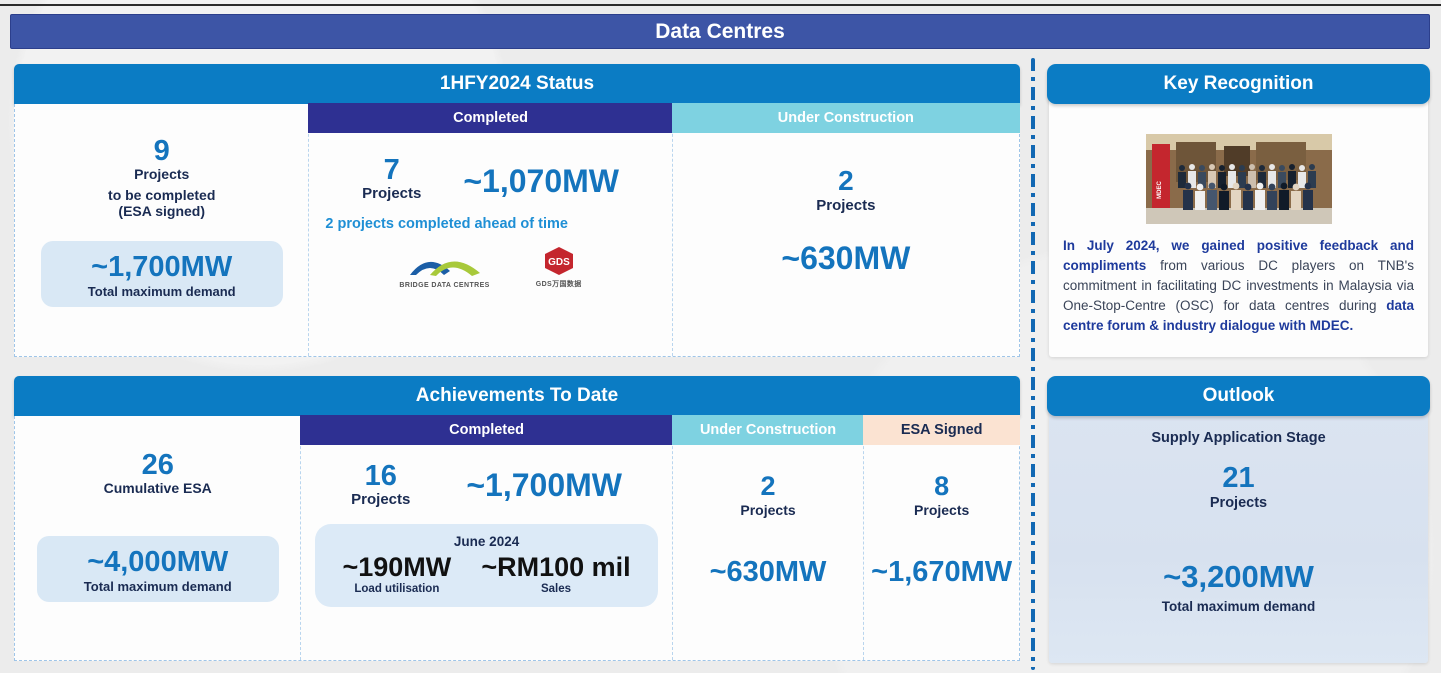  I want to click on ach-esa-count: 26, so click(157, 465).